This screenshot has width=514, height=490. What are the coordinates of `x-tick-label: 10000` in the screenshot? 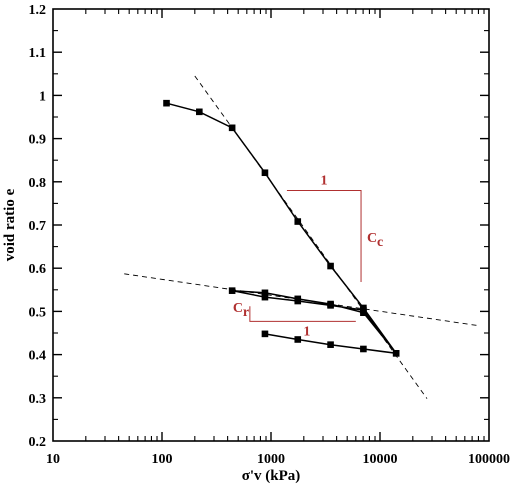 It's located at (380, 459).